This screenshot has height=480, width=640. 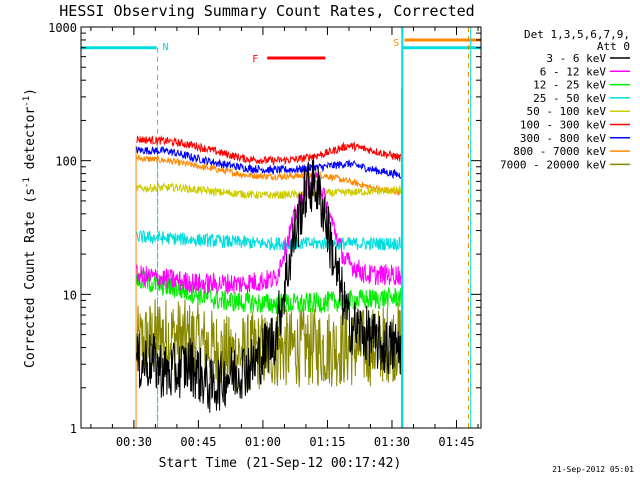 What do you see at coordinates (613, 46) in the screenshot?
I see `legend-header-line2: Att 0` at bounding box center [613, 46].